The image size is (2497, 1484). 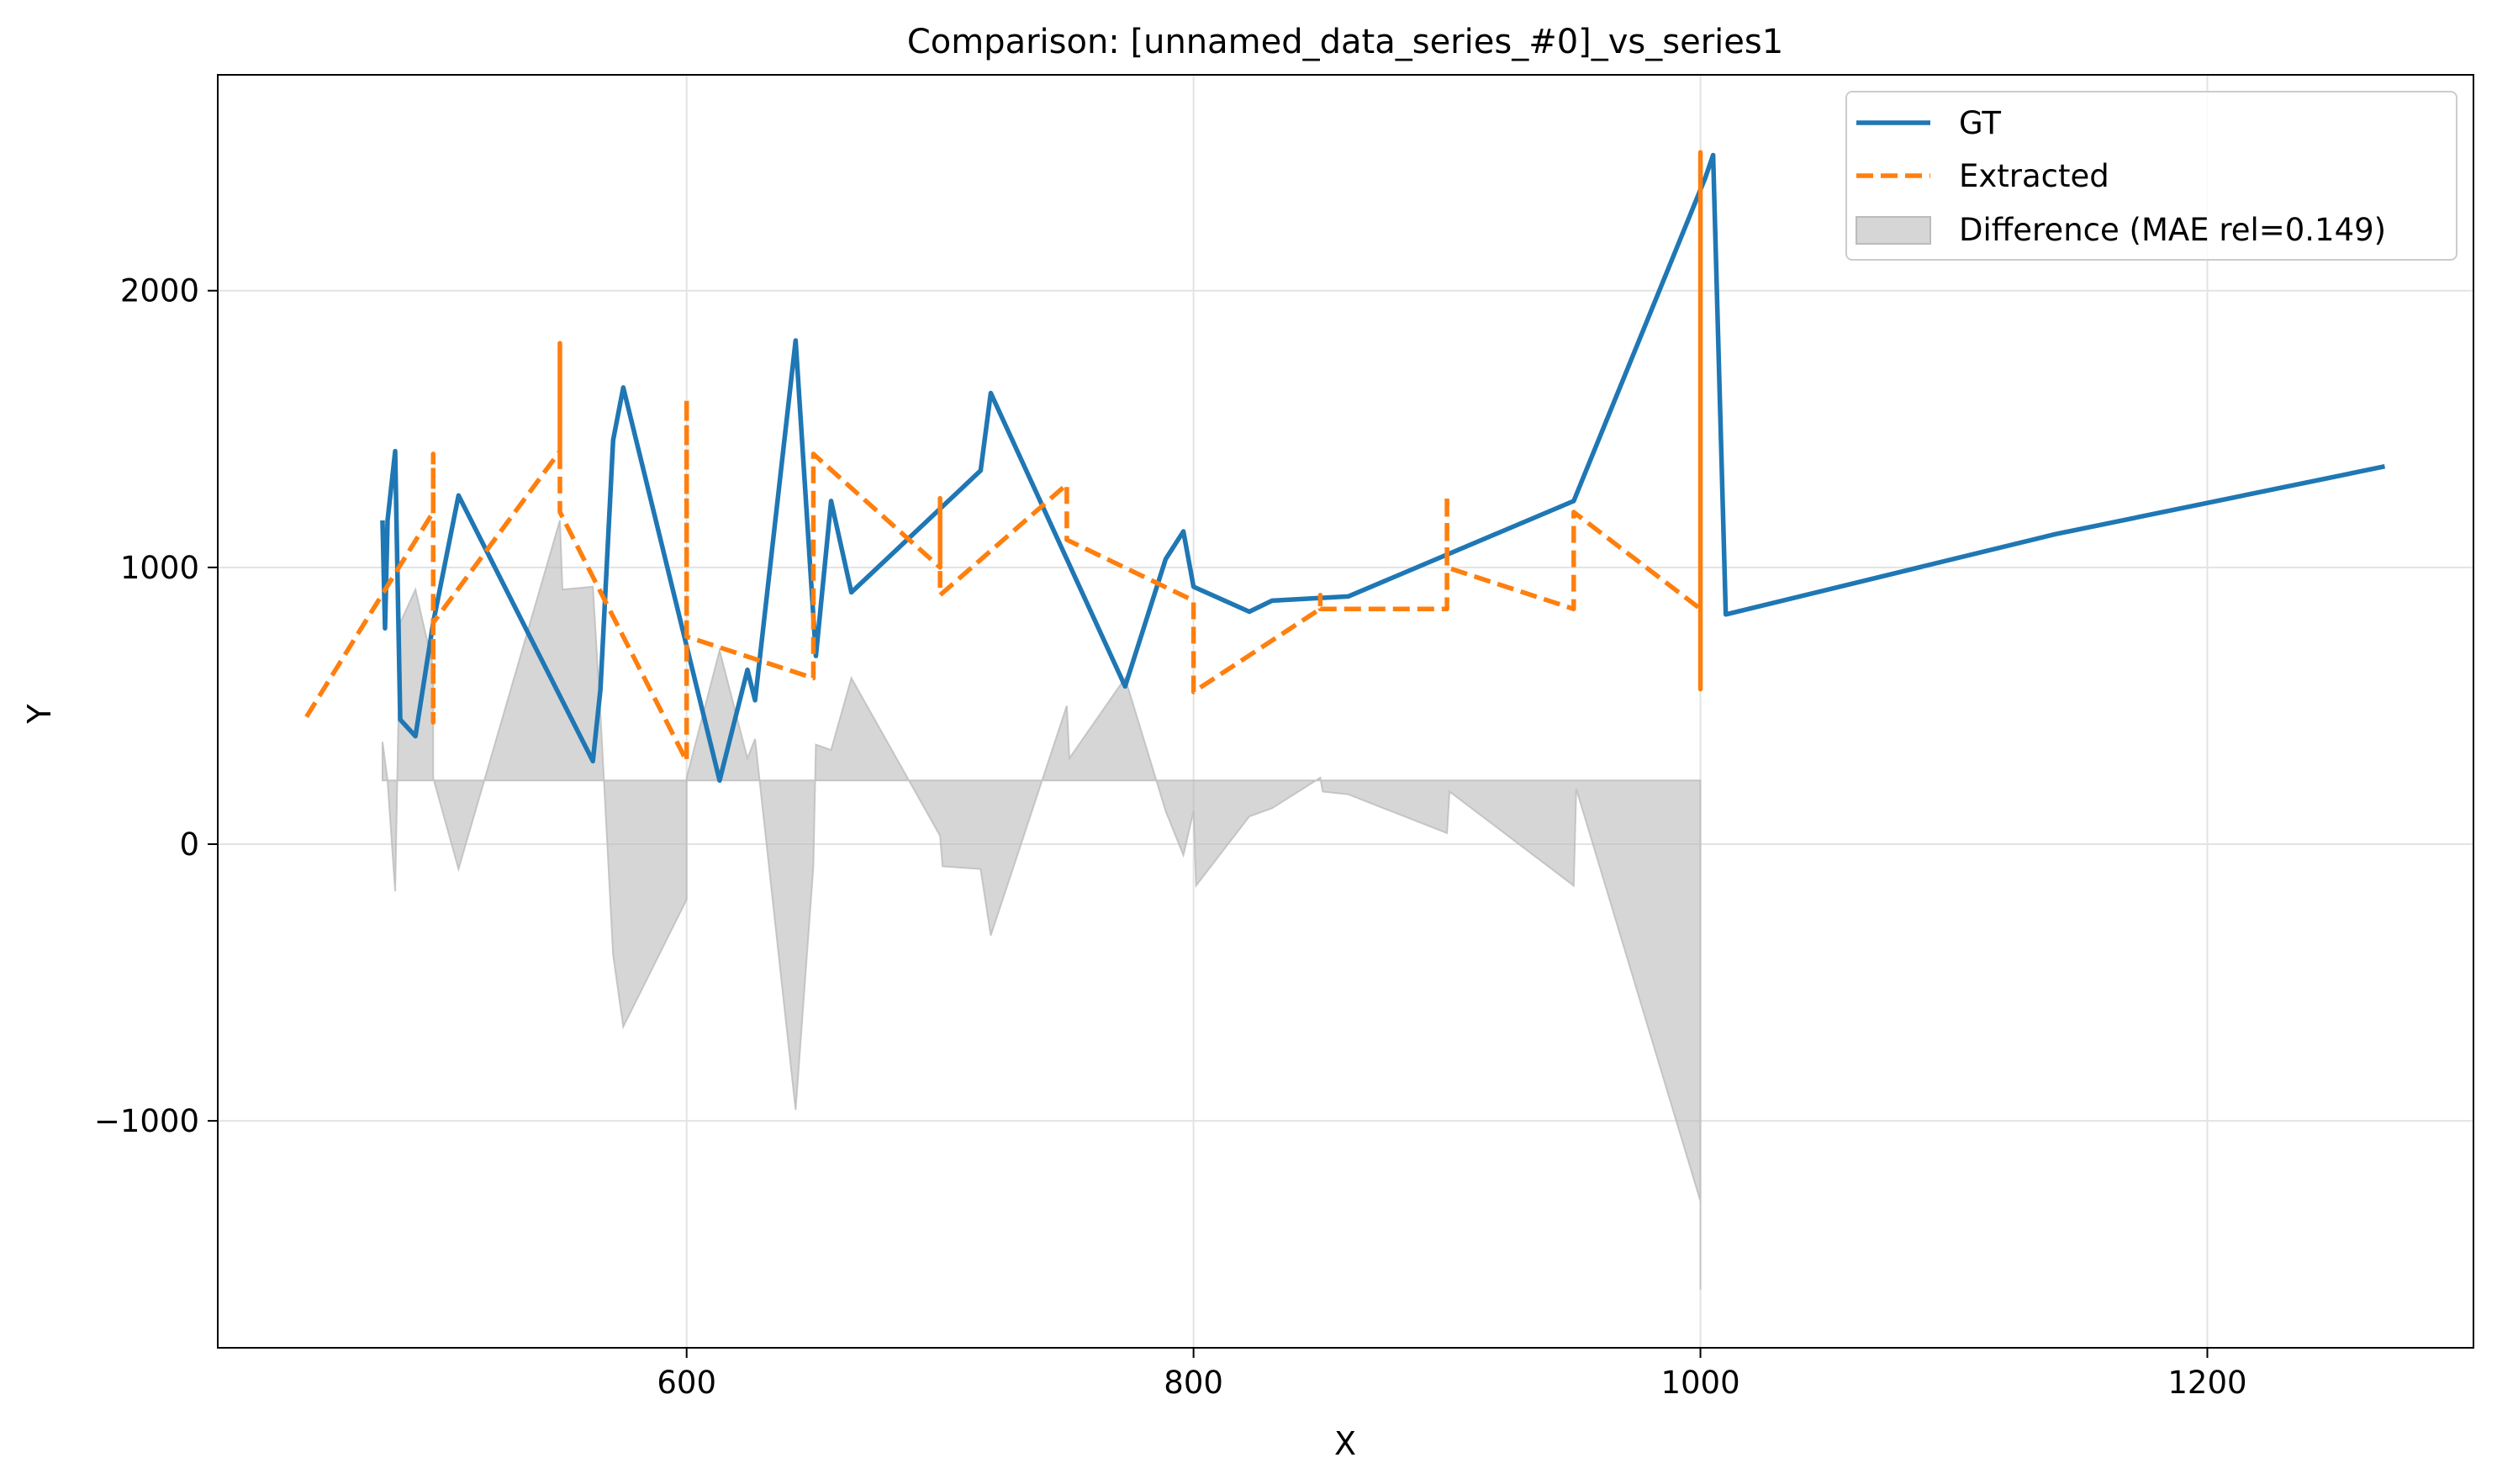 I want to click on y-tick-label: −1000, so click(x=146, y=1121).